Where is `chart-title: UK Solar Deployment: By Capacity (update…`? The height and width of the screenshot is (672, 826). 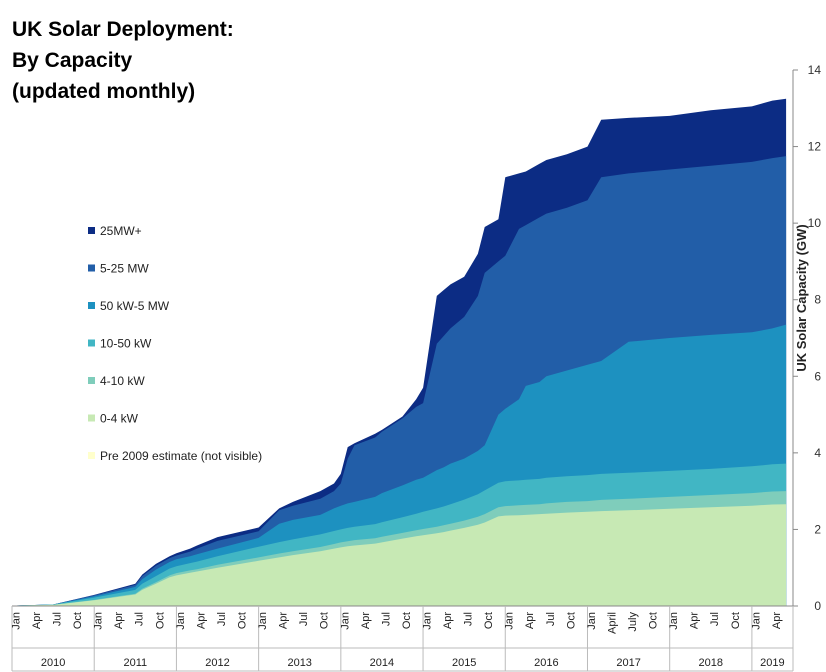
chart-title: UK Solar Deployment: By Capacity (update… is located at coordinates (123, 60).